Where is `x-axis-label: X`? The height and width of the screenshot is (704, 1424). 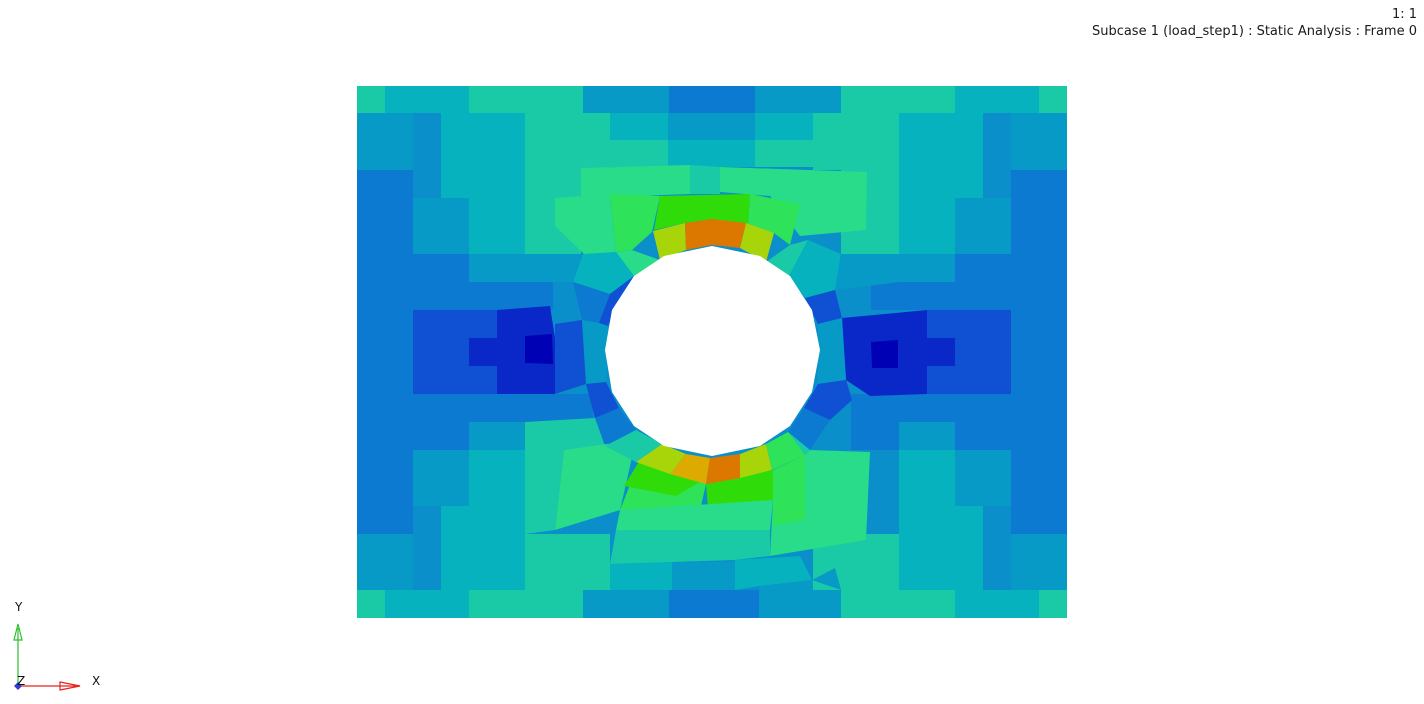
x-axis-label: X is located at coordinates (96, 681).